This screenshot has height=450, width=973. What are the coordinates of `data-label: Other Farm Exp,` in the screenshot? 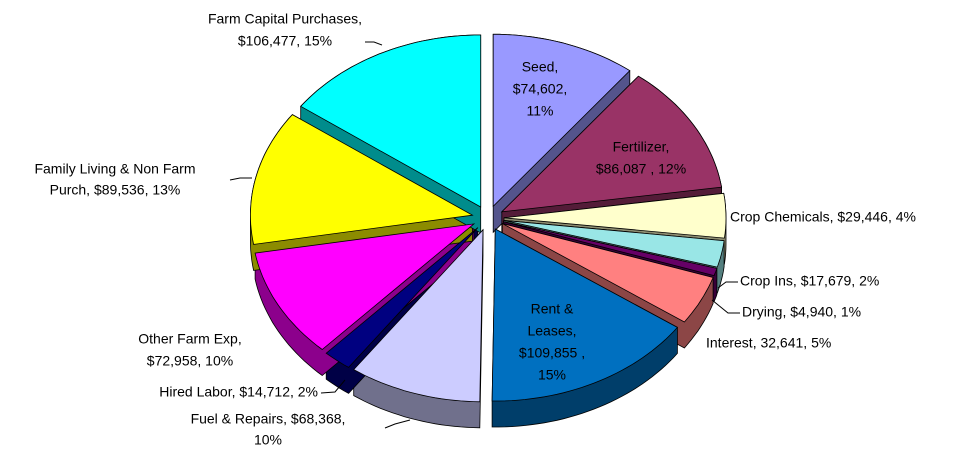 It's located at (189, 339).